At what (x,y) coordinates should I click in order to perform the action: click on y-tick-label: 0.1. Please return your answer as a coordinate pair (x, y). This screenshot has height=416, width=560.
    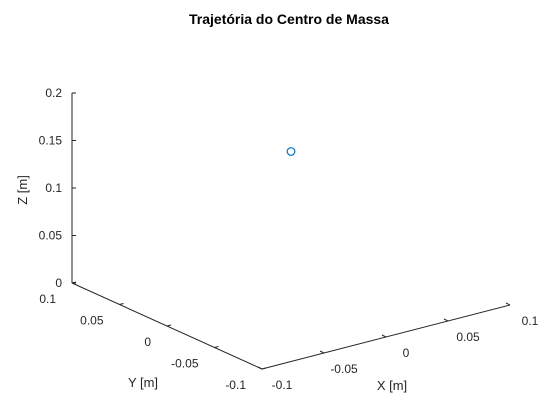
    Looking at the image, I should click on (47, 299).